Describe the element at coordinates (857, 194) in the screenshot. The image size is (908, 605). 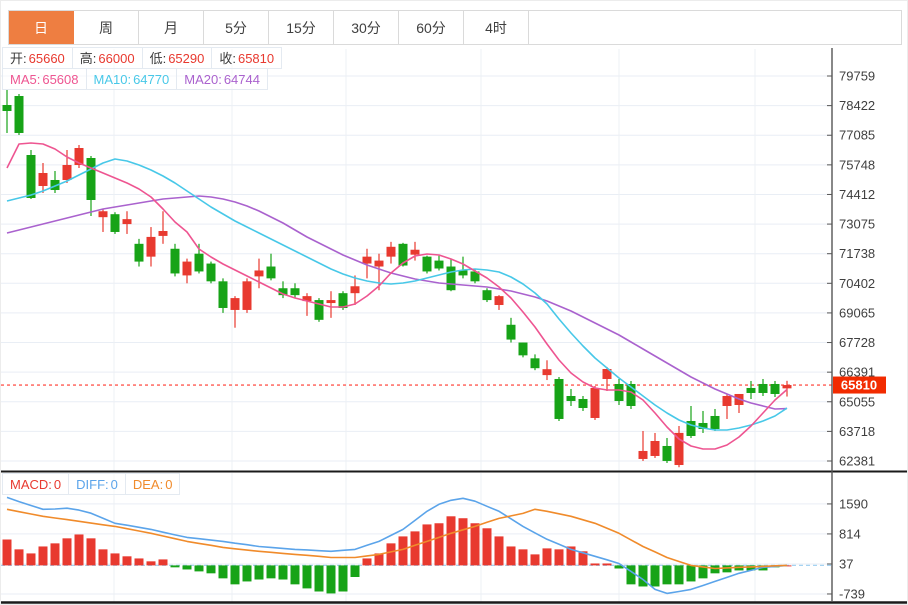
I see `axis-tick-label: 74412` at that location.